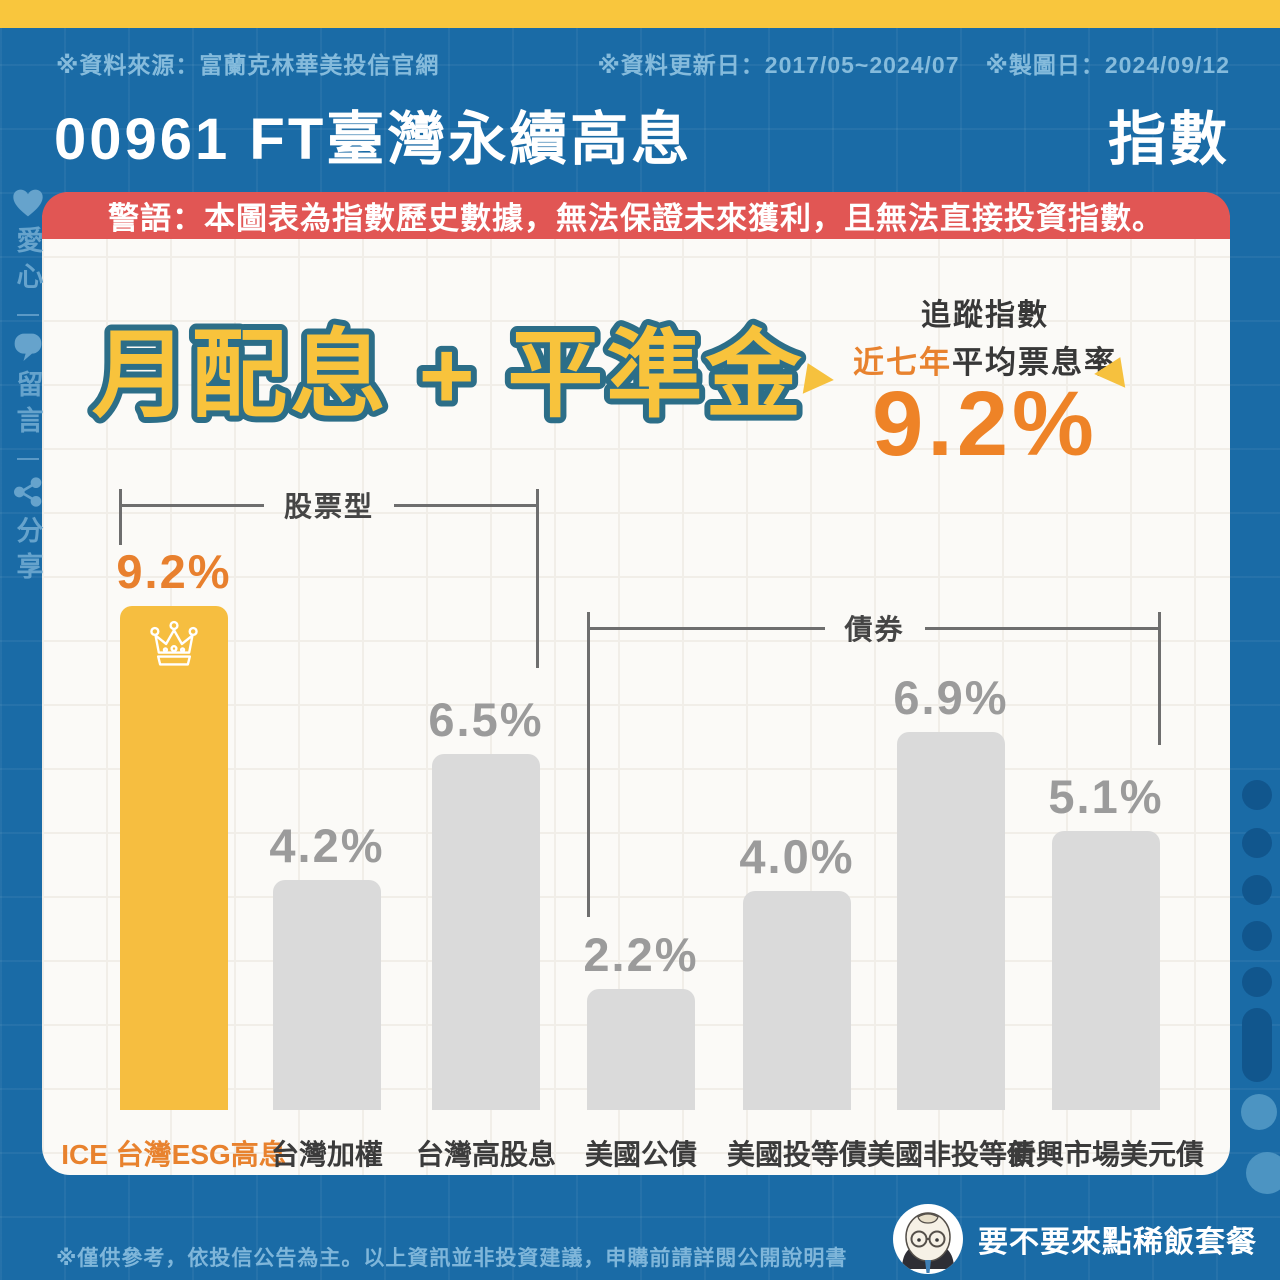 The image size is (1280, 1280). I want to click on stat-tracking-label: 追蹤指數, so click(985, 315).